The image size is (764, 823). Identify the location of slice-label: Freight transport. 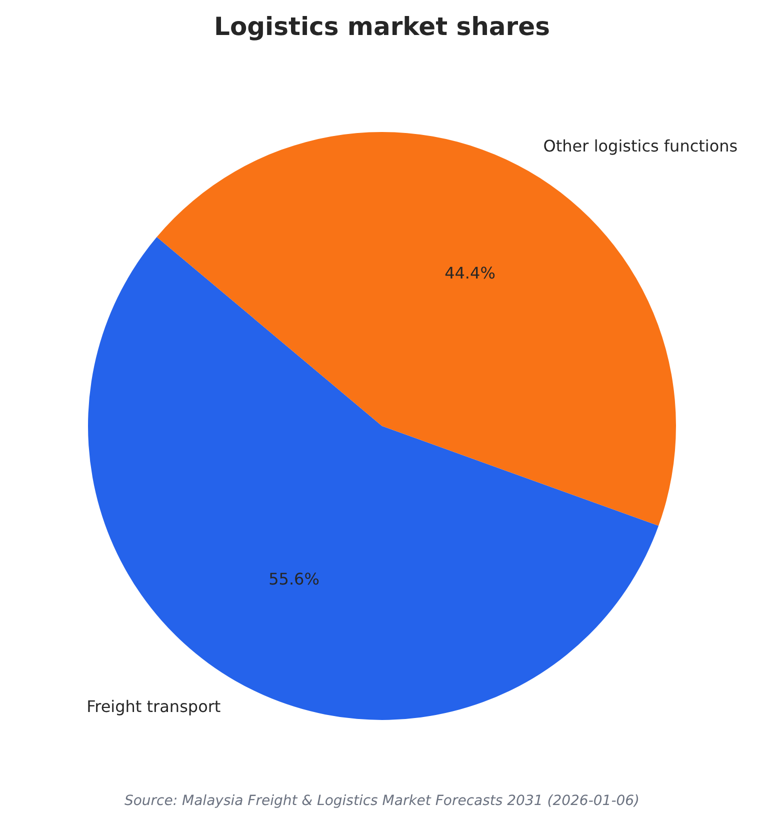
(153, 706).